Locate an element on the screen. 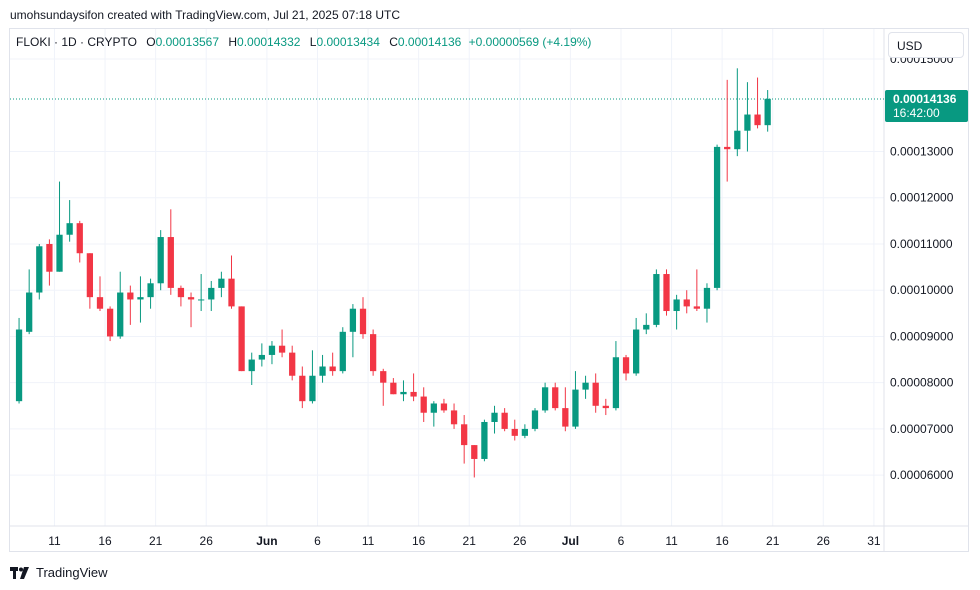 The width and height of the screenshot is (980, 590). price-tick-label: 0.00011000 is located at coordinates (921, 244).